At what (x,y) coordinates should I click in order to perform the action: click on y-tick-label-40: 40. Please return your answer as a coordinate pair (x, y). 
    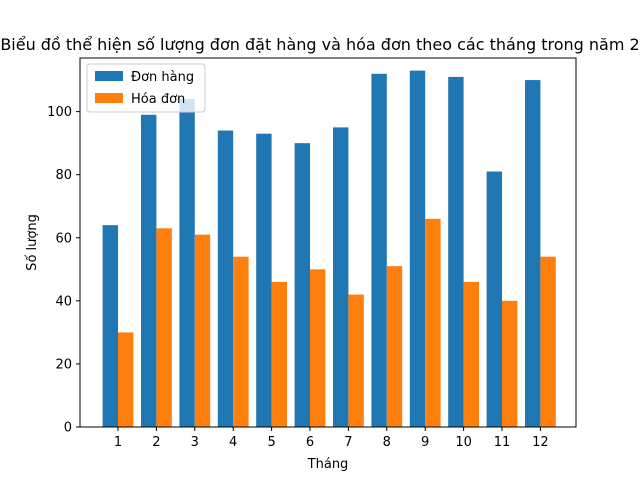
    Looking at the image, I should click on (63, 301).